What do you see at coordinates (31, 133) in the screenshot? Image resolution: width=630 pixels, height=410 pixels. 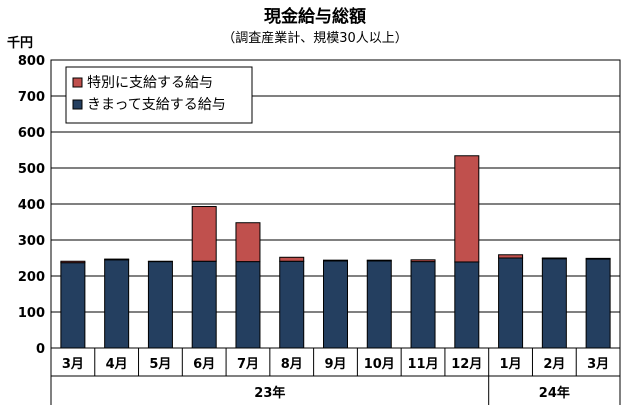 I see `y-tick-label: 600` at bounding box center [31, 133].